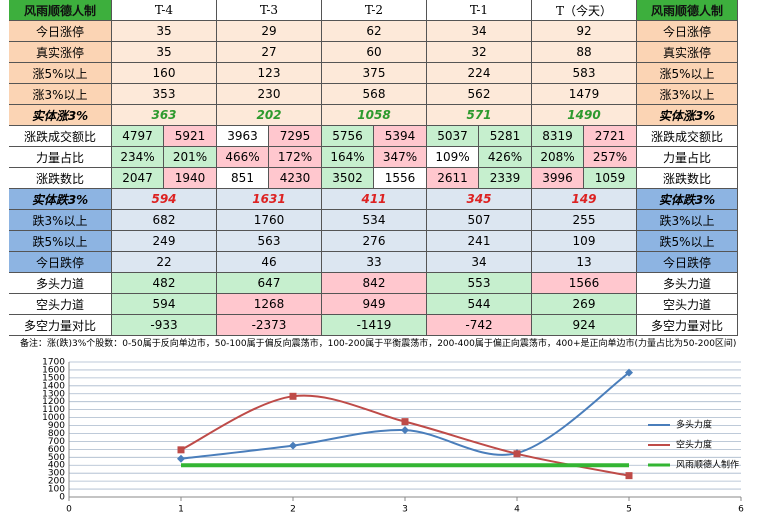  What do you see at coordinates (181, 510) in the screenshot?
I see `x-tick-label: 1` at bounding box center [181, 510].